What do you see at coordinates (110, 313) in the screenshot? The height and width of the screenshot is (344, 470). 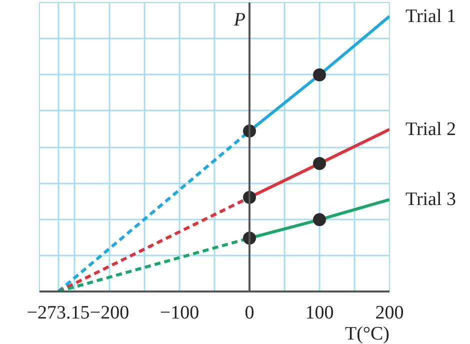 I see `x-tick-label: −200` at bounding box center [110, 313].